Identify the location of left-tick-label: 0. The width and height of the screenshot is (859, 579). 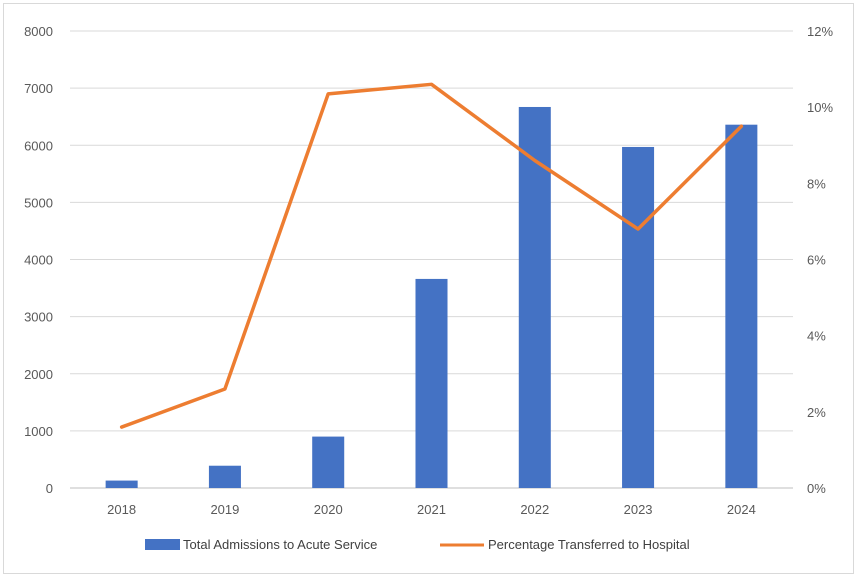
(49, 488).